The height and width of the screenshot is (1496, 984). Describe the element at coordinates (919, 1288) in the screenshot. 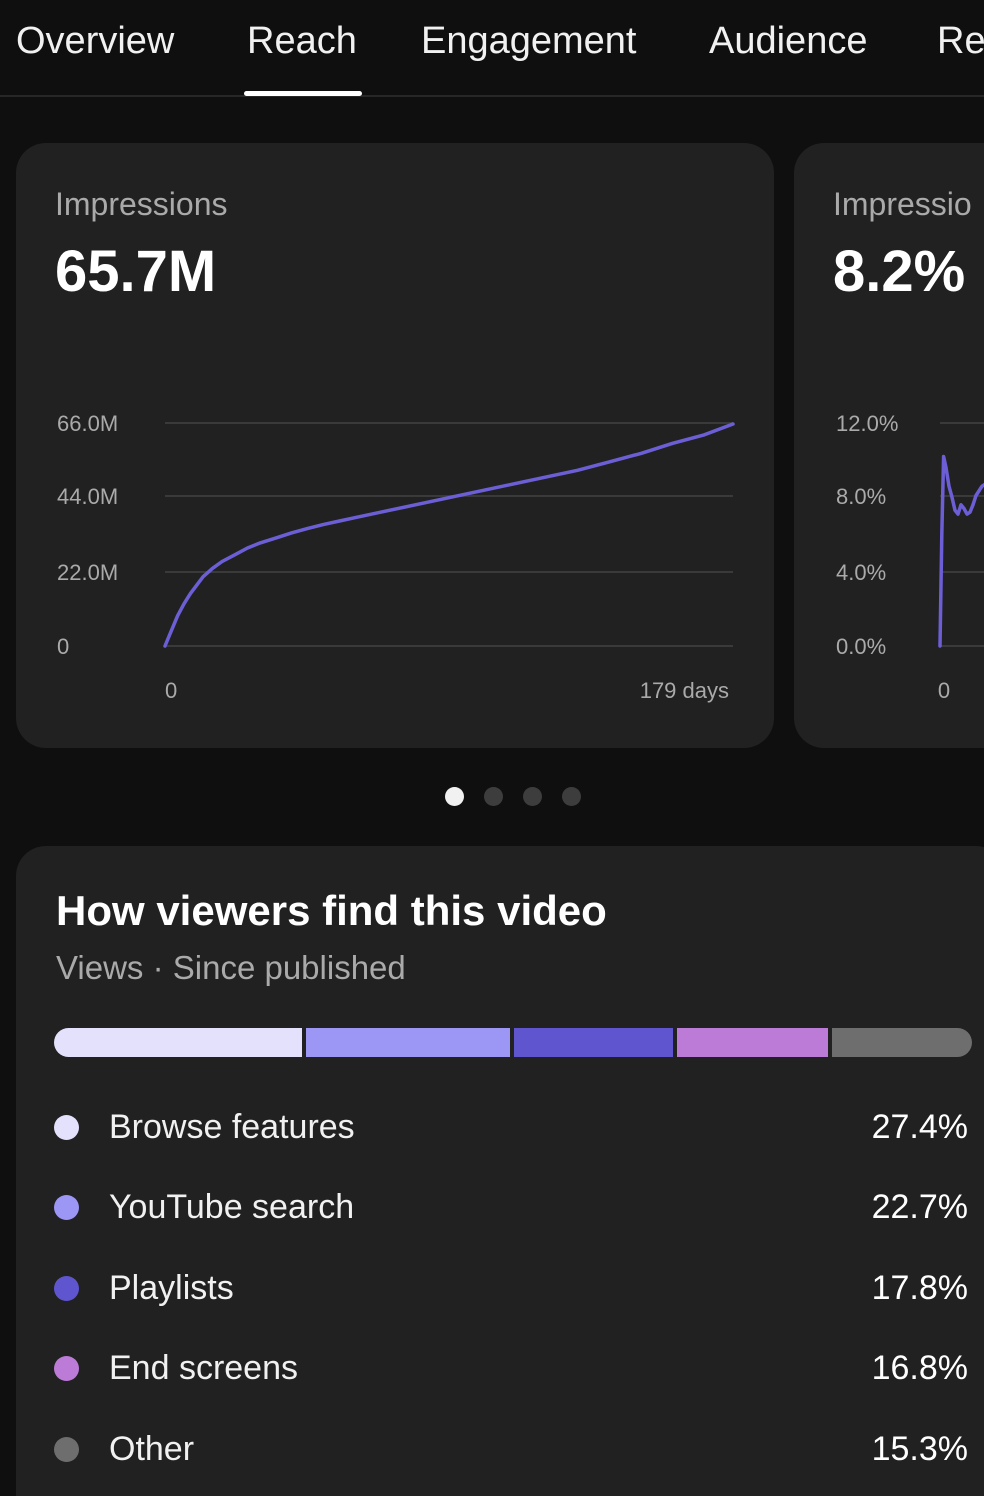

I see `traffic-source-value: 17.8%` at that location.